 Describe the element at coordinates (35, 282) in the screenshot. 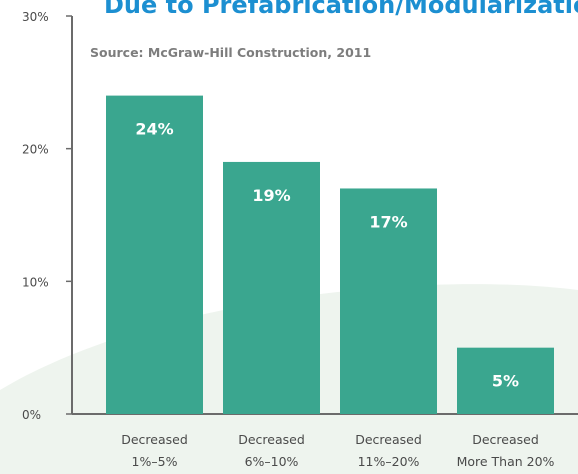

I see `y-tick-label: 10%` at that location.